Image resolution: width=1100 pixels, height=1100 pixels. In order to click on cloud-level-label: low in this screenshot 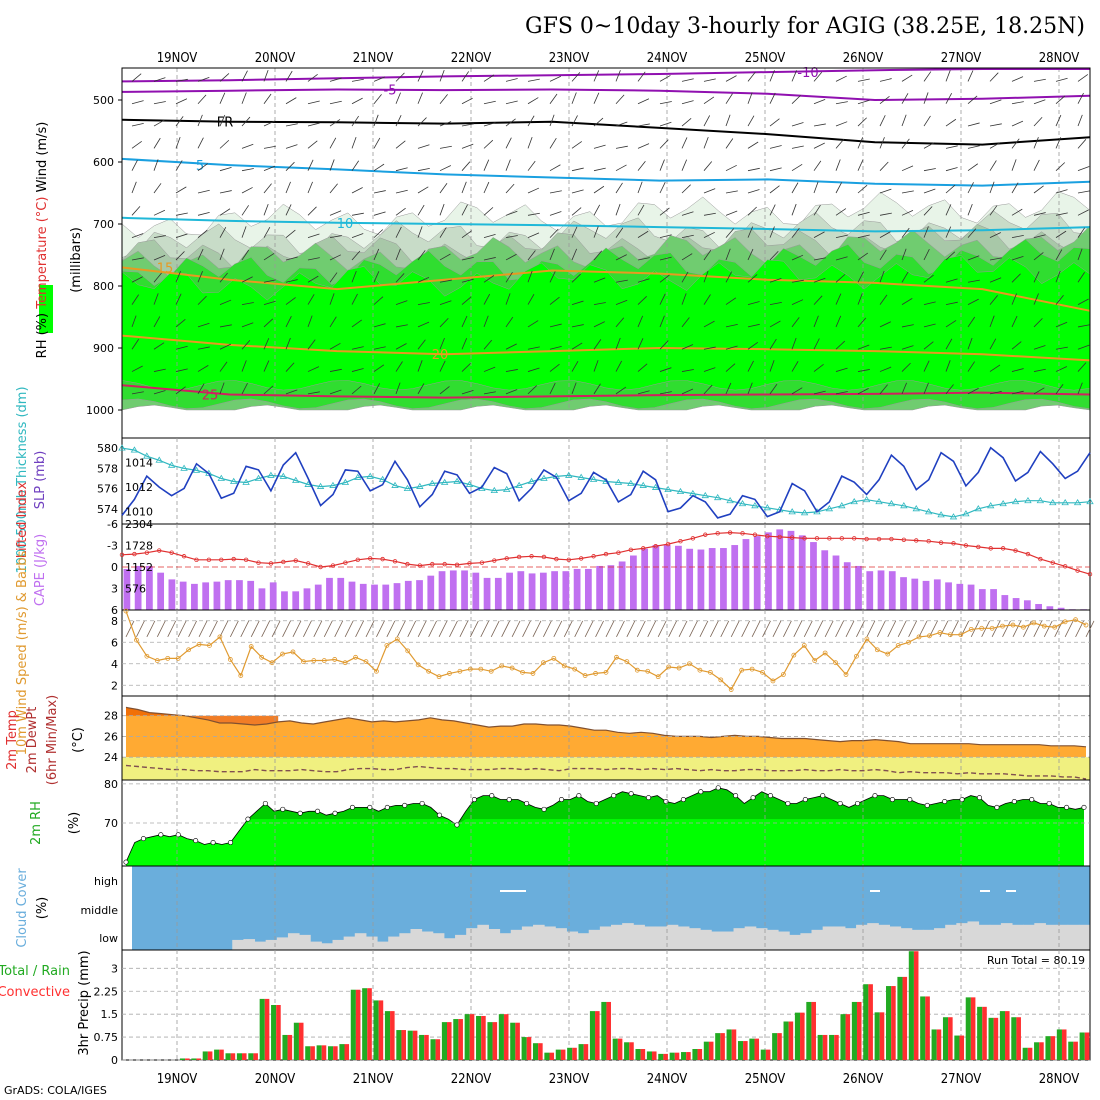, I will do `click(108, 938)`.